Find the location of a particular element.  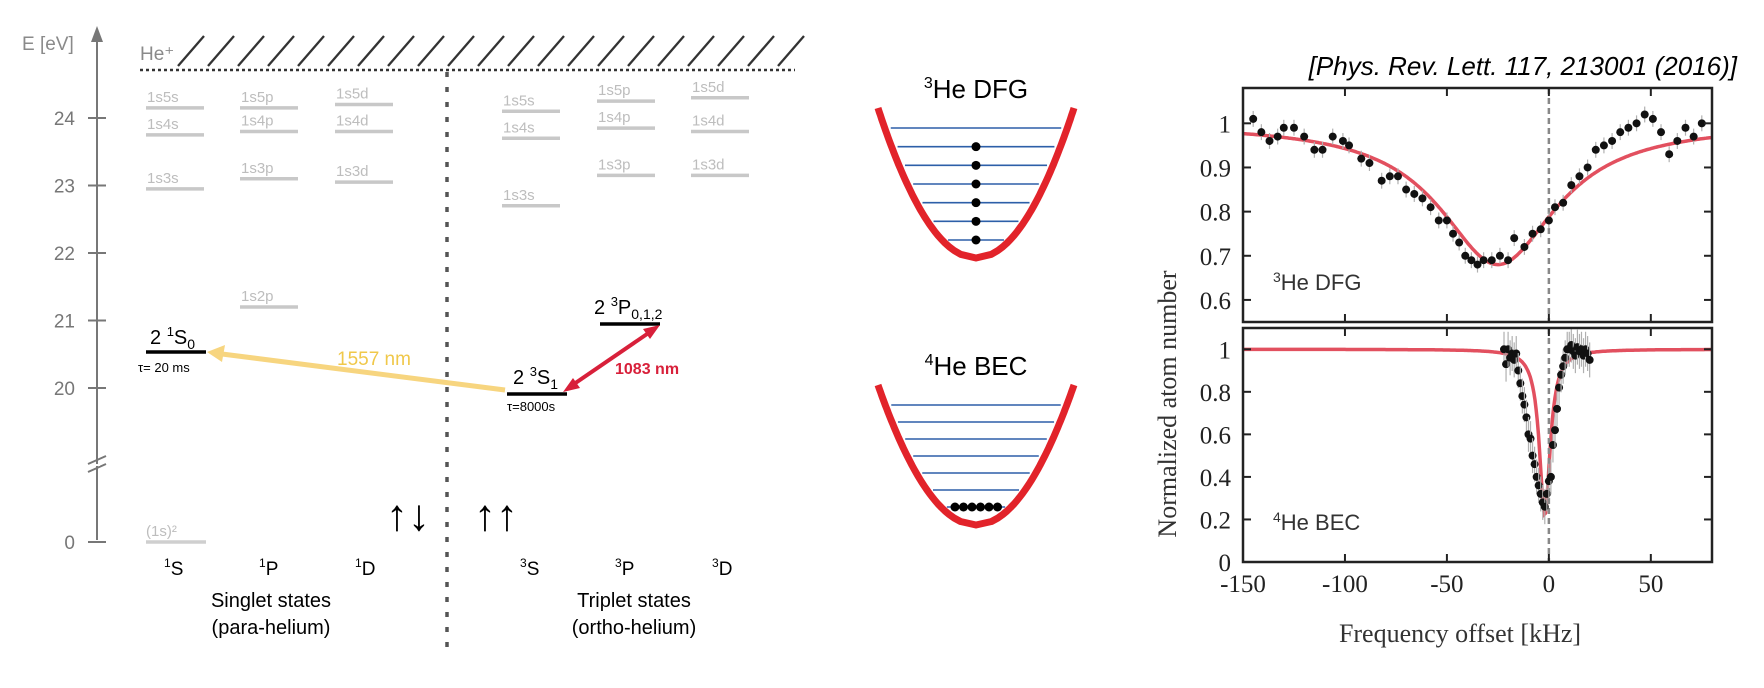

triplet-group-title: Triplet states is located at coordinates (634, 601).